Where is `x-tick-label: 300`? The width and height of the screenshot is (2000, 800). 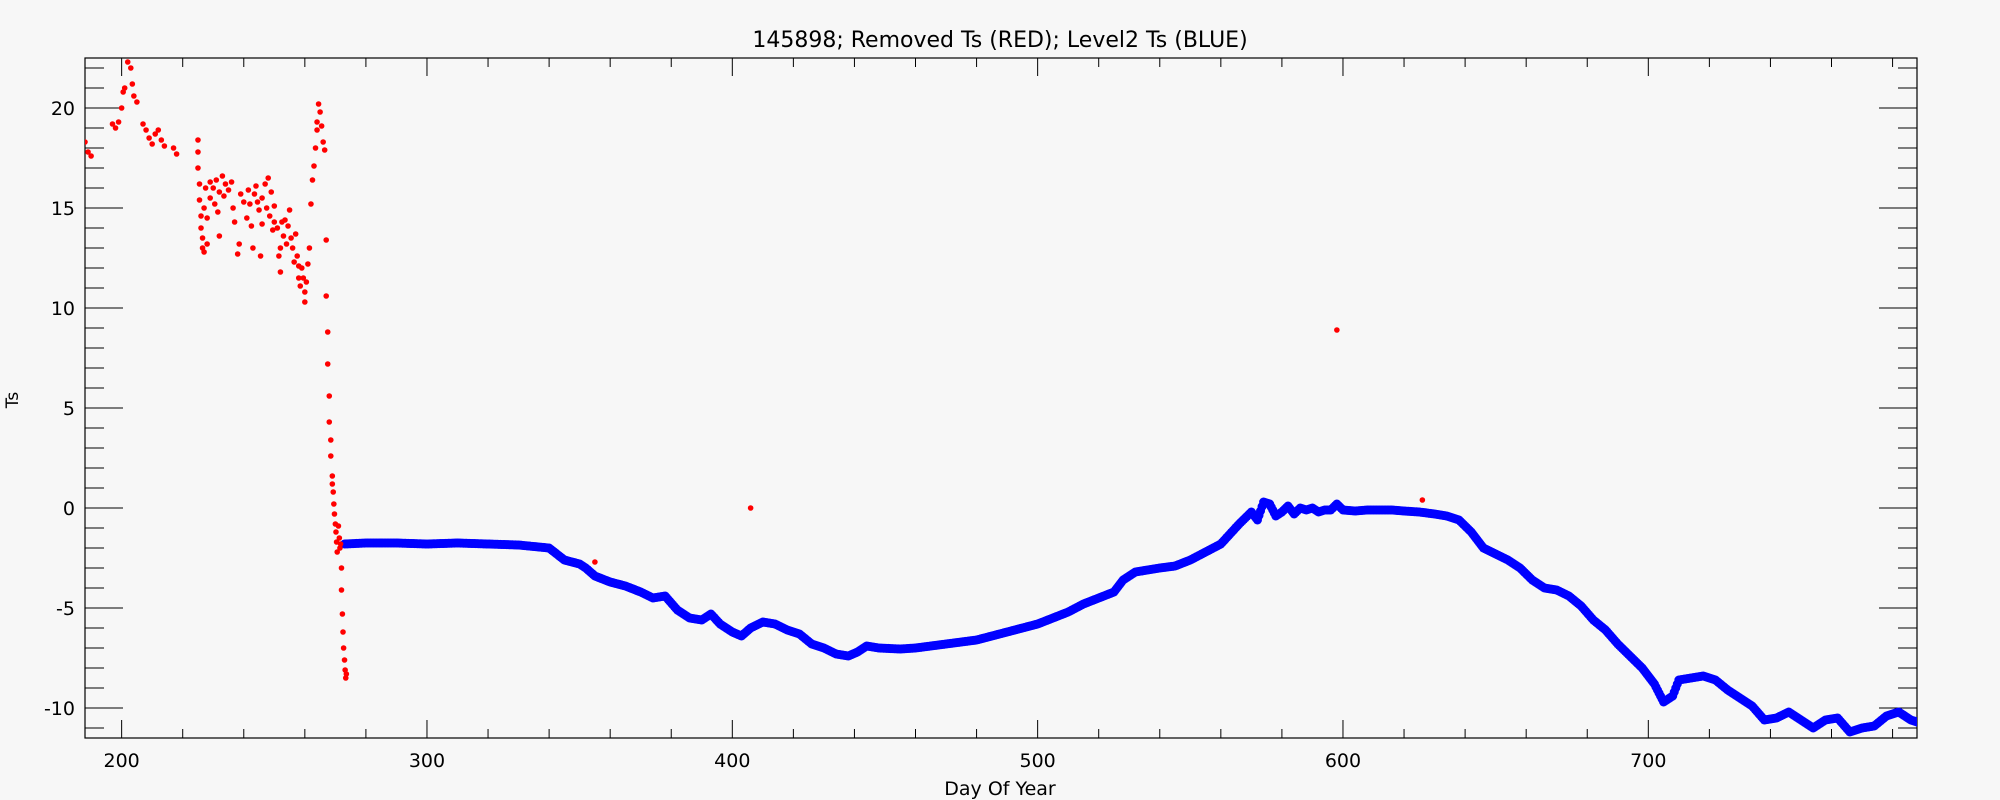
x-tick-label: 300 is located at coordinates (427, 761).